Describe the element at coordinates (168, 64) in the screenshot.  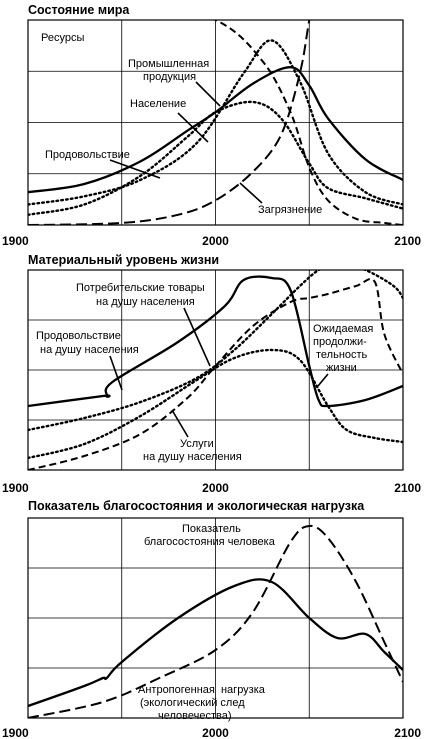
I see `label-industry-line1: Промышленная` at that location.